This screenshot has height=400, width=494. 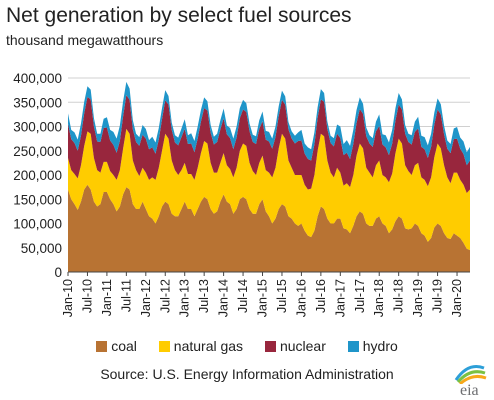 I want to click on y-tick-label: 100,000, so click(x=37, y=224).